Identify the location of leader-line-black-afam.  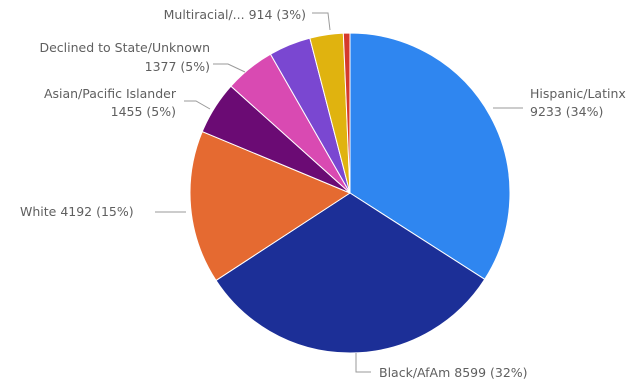
(363, 363).